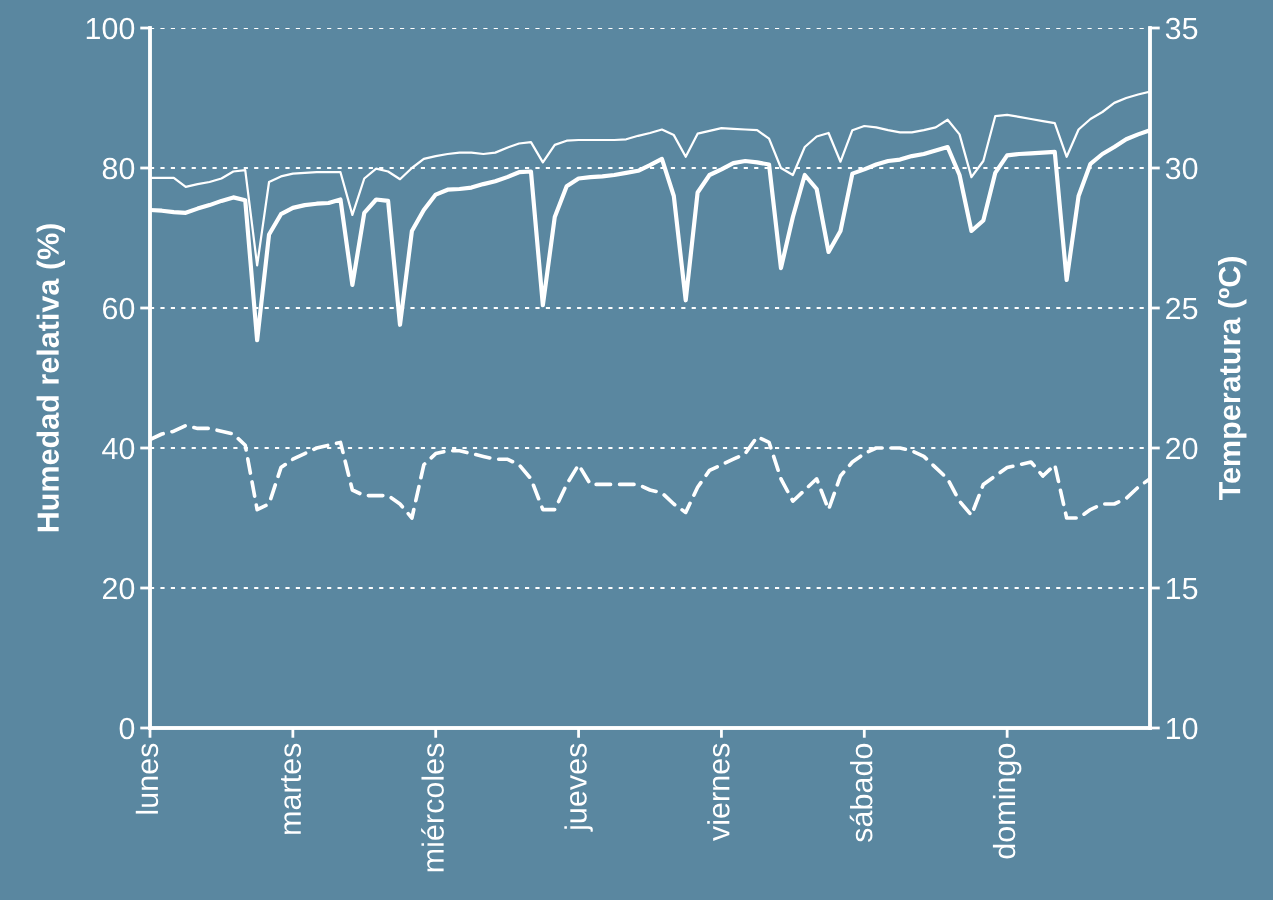 Image resolution: width=1273 pixels, height=900 pixels. Describe the element at coordinates (1232, 379) in the screenshot. I see `y2-axis-title: Temperatura (ºC)` at that location.